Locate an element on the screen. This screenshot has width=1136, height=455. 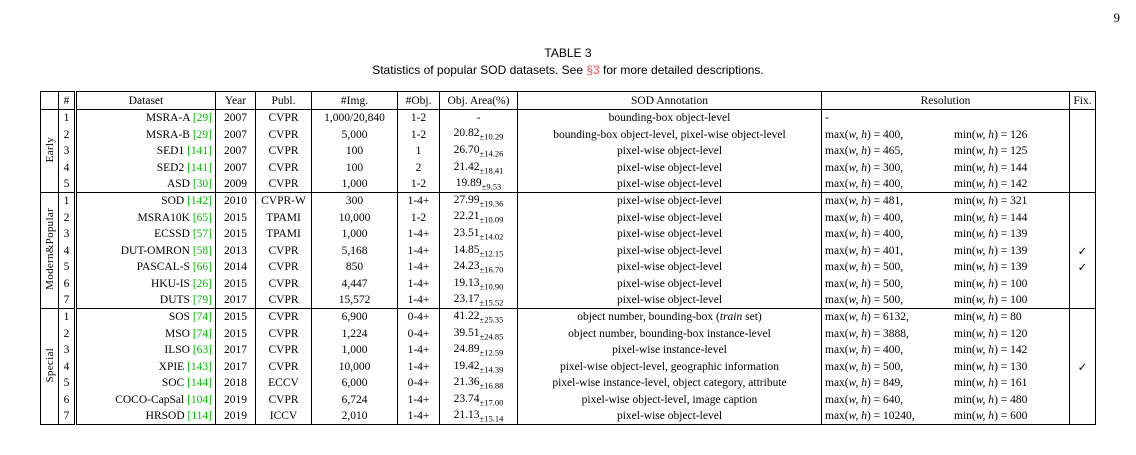
cell-object-count: 1-2 is located at coordinates (418, 217).